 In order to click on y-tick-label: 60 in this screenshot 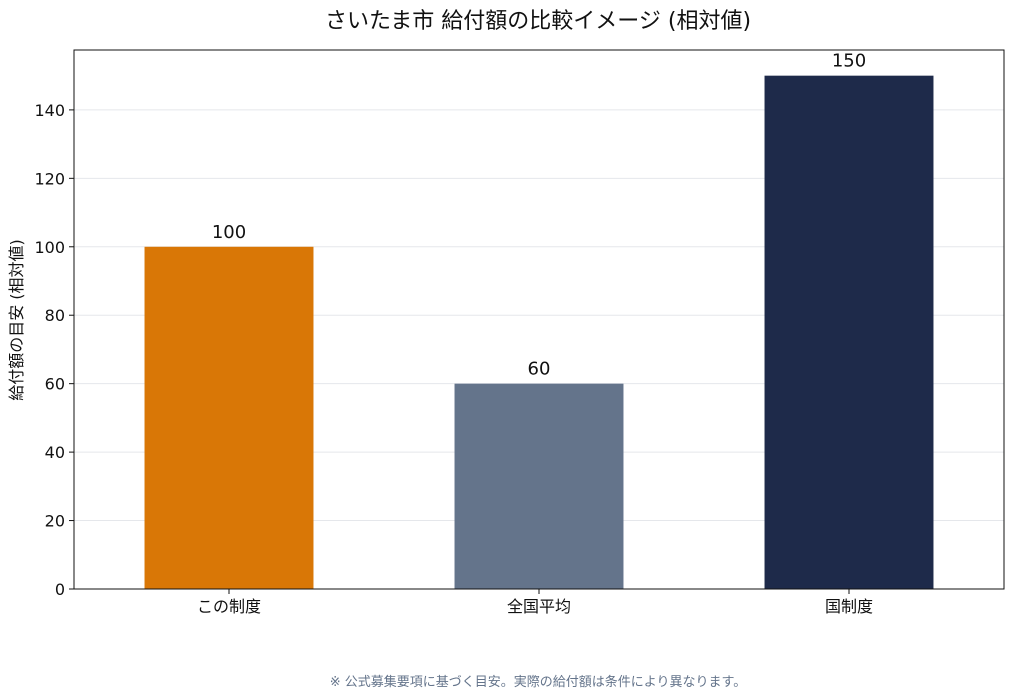, I will do `click(55, 384)`.